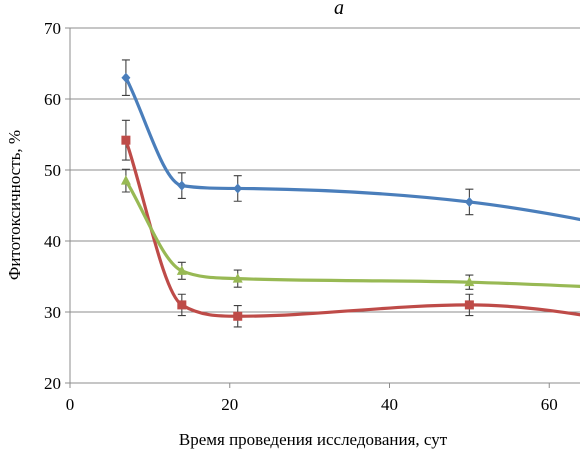 The image size is (580, 456). Describe the element at coordinates (52, 312) in the screenshot. I see `y-tick-label: 30` at that location.